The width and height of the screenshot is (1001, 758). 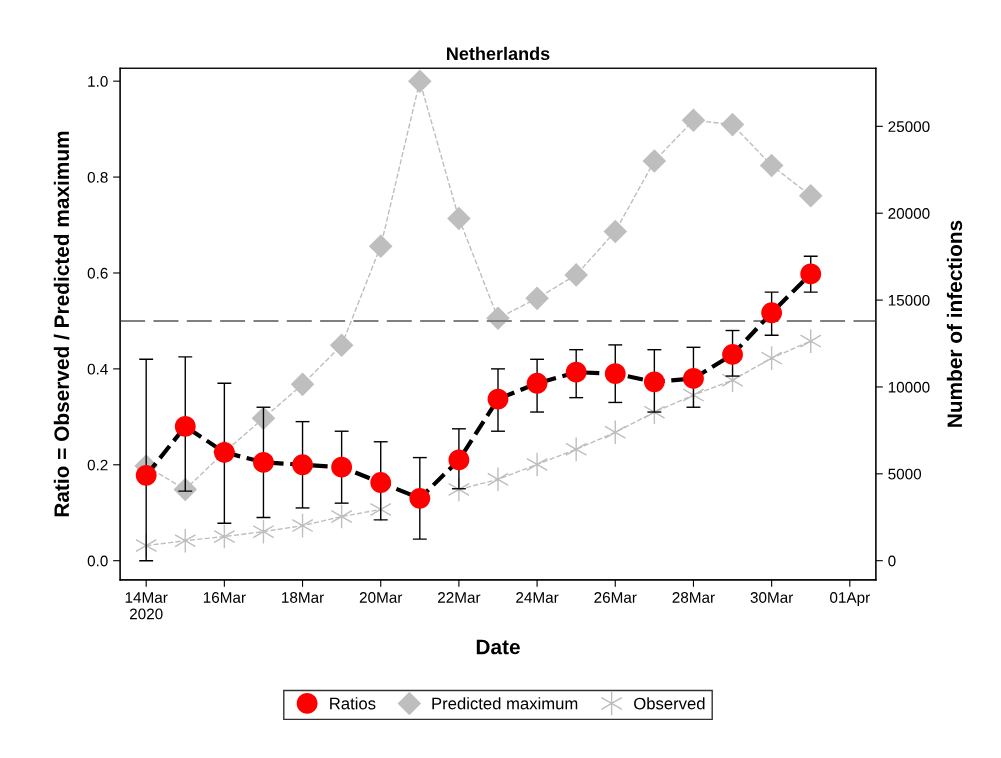 I want to click on x-tick-label: 16Mar, so click(x=224, y=597).